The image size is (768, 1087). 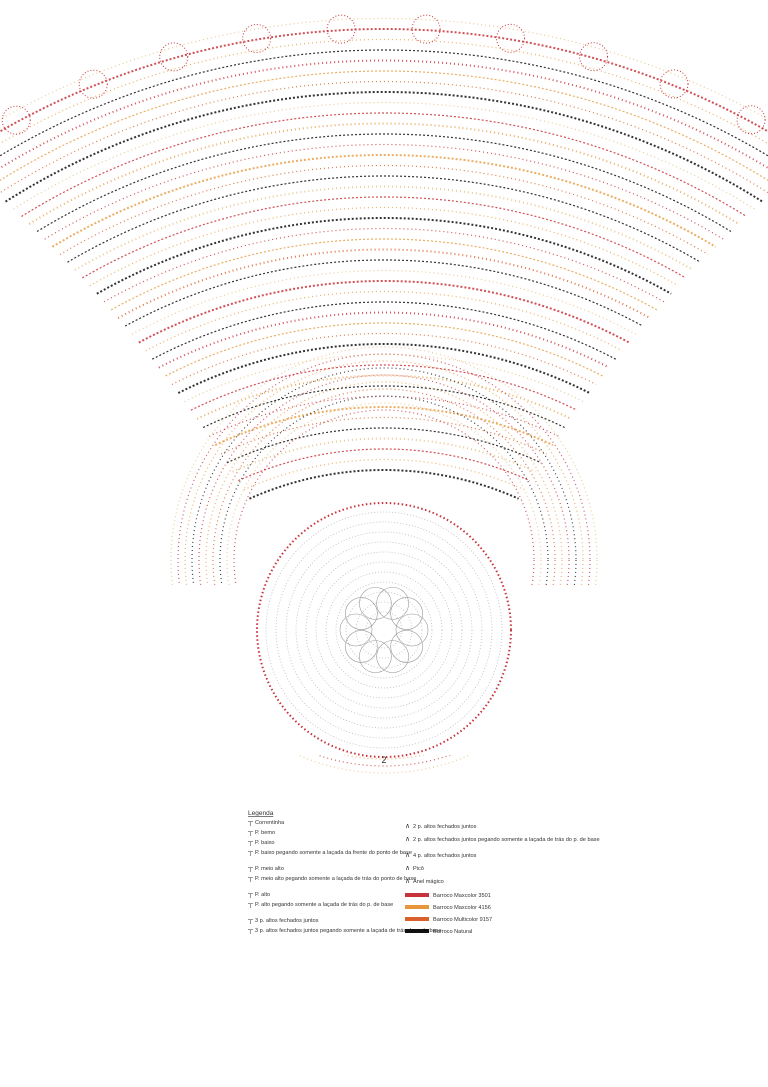 I want to click on legend-title: Legenda, so click(x=261, y=813).